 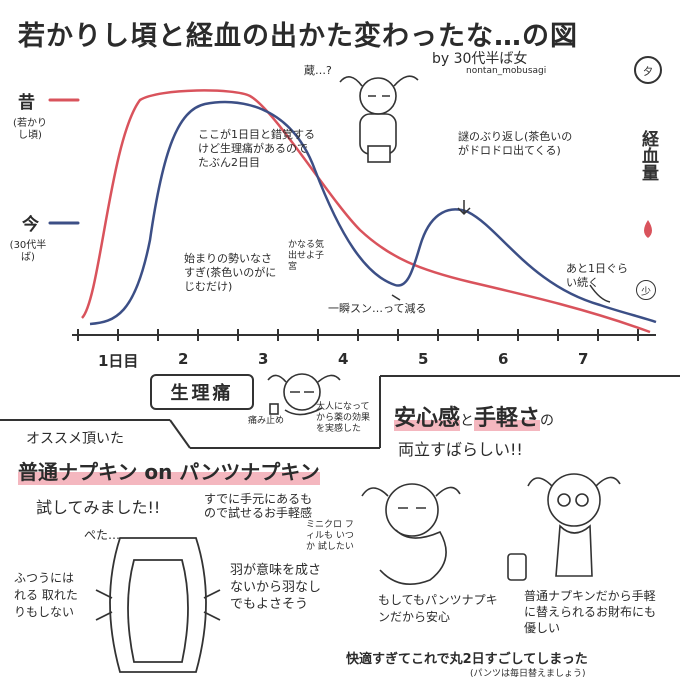 What do you see at coordinates (358, 335) in the screenshot?
I see `x-axis-ticks` at bounding box center [358, 335].